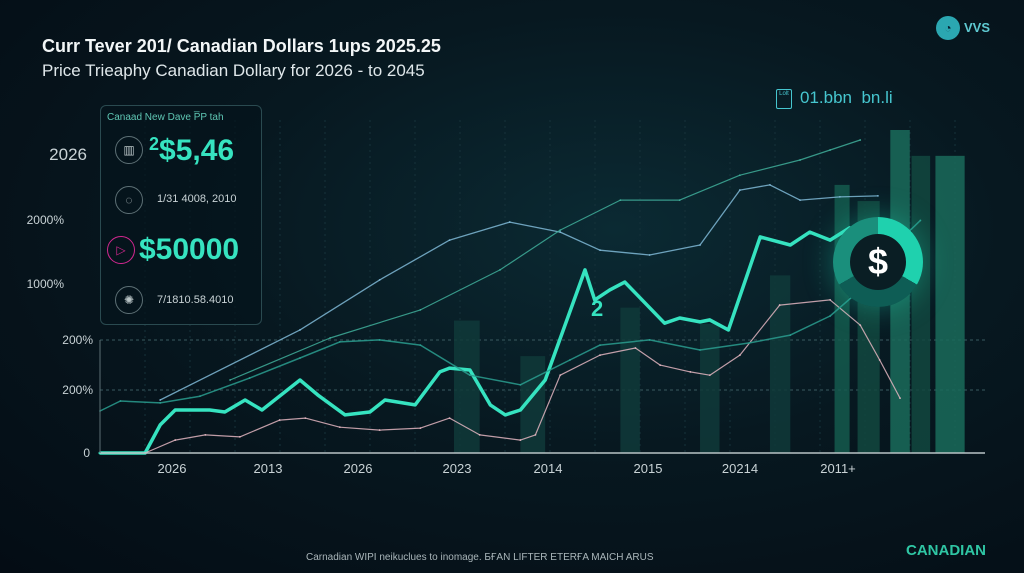 The width and height of the screenshot is (1024, 573). I want to click on x-tick-label: 2023, so click(457, 468).